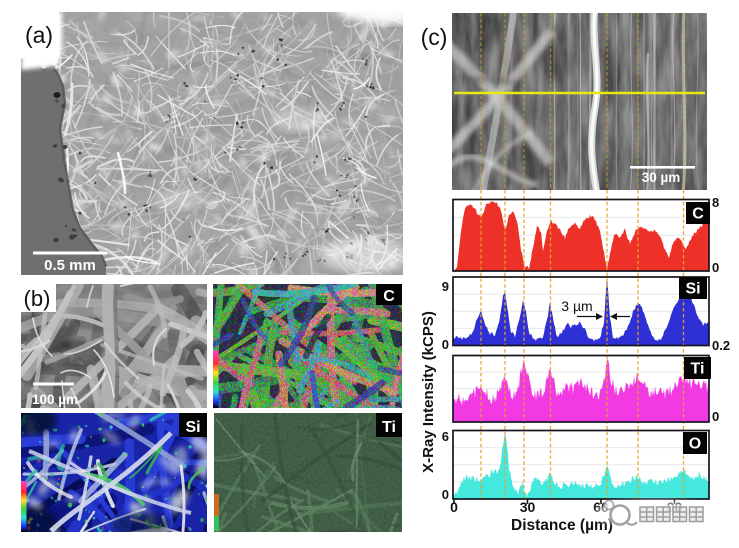 The height and width of the screenshot is (548, 739). What do you see at coordinates (55, 399) in the screenshot?
I see `svg-text: 100 µm` at bounding box center [55, 399].